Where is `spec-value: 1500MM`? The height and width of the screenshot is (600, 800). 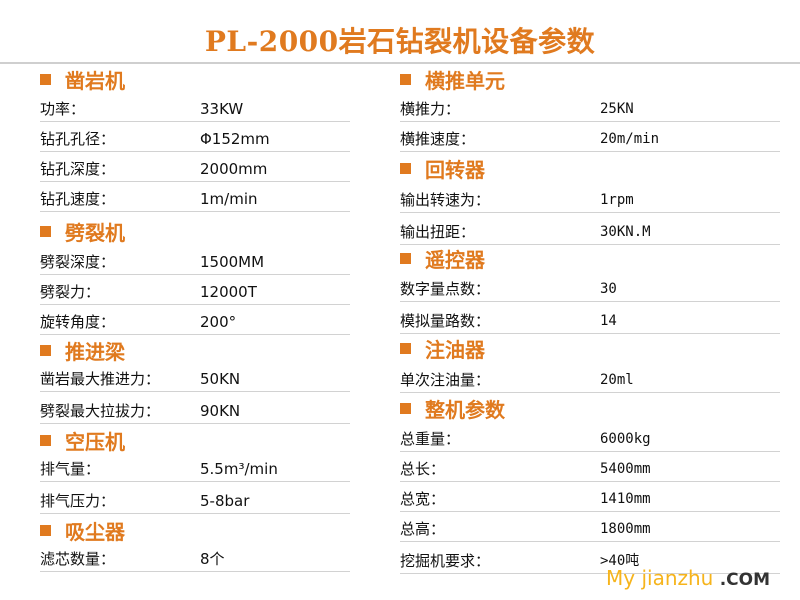 spec-value: 1500MM is located at coordinates (232, 262).